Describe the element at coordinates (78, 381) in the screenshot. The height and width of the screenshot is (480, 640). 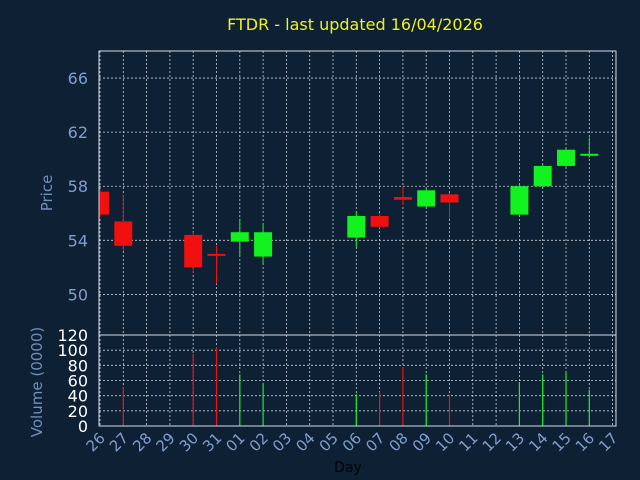
I see `volume-y-tick-label: 60` at that location.